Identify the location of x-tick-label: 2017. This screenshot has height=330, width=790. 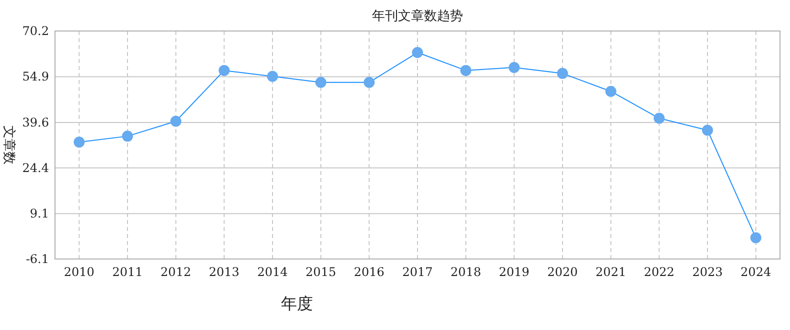
(417, 272).